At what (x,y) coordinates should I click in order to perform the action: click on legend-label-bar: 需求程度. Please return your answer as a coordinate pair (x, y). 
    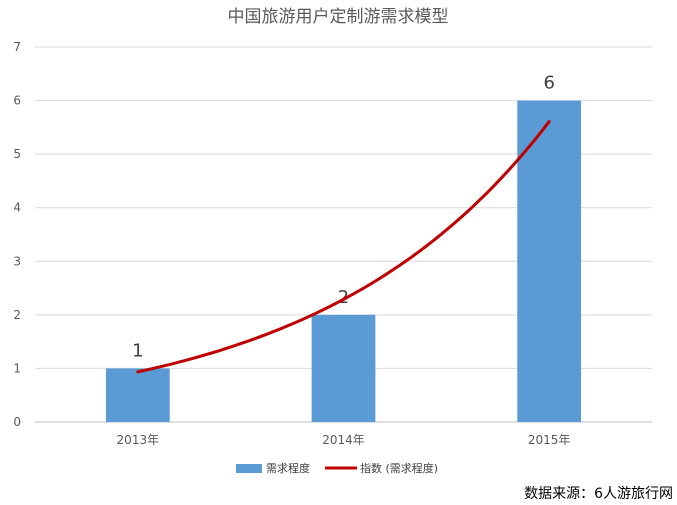
    Looking at the image, I should click on (288, 468).